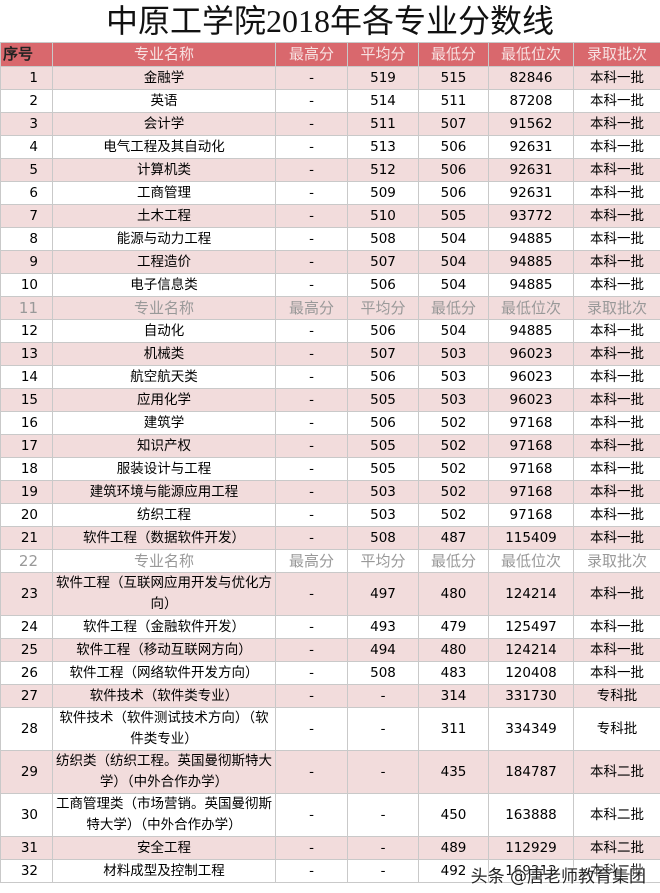 This screenshot has height=893, width=660. I want to click on table-row: 32 材料成型及控制工程 - -492 169212 本科二批, so click(330, 871).